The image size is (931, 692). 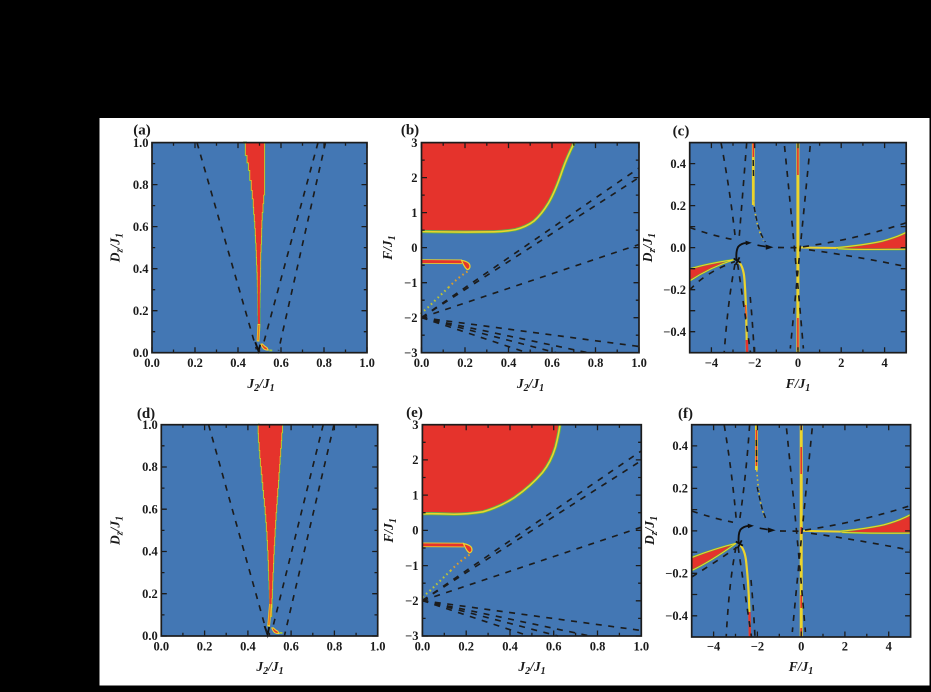 I want to click on svg-text: (b), so click(x=410, y=131).